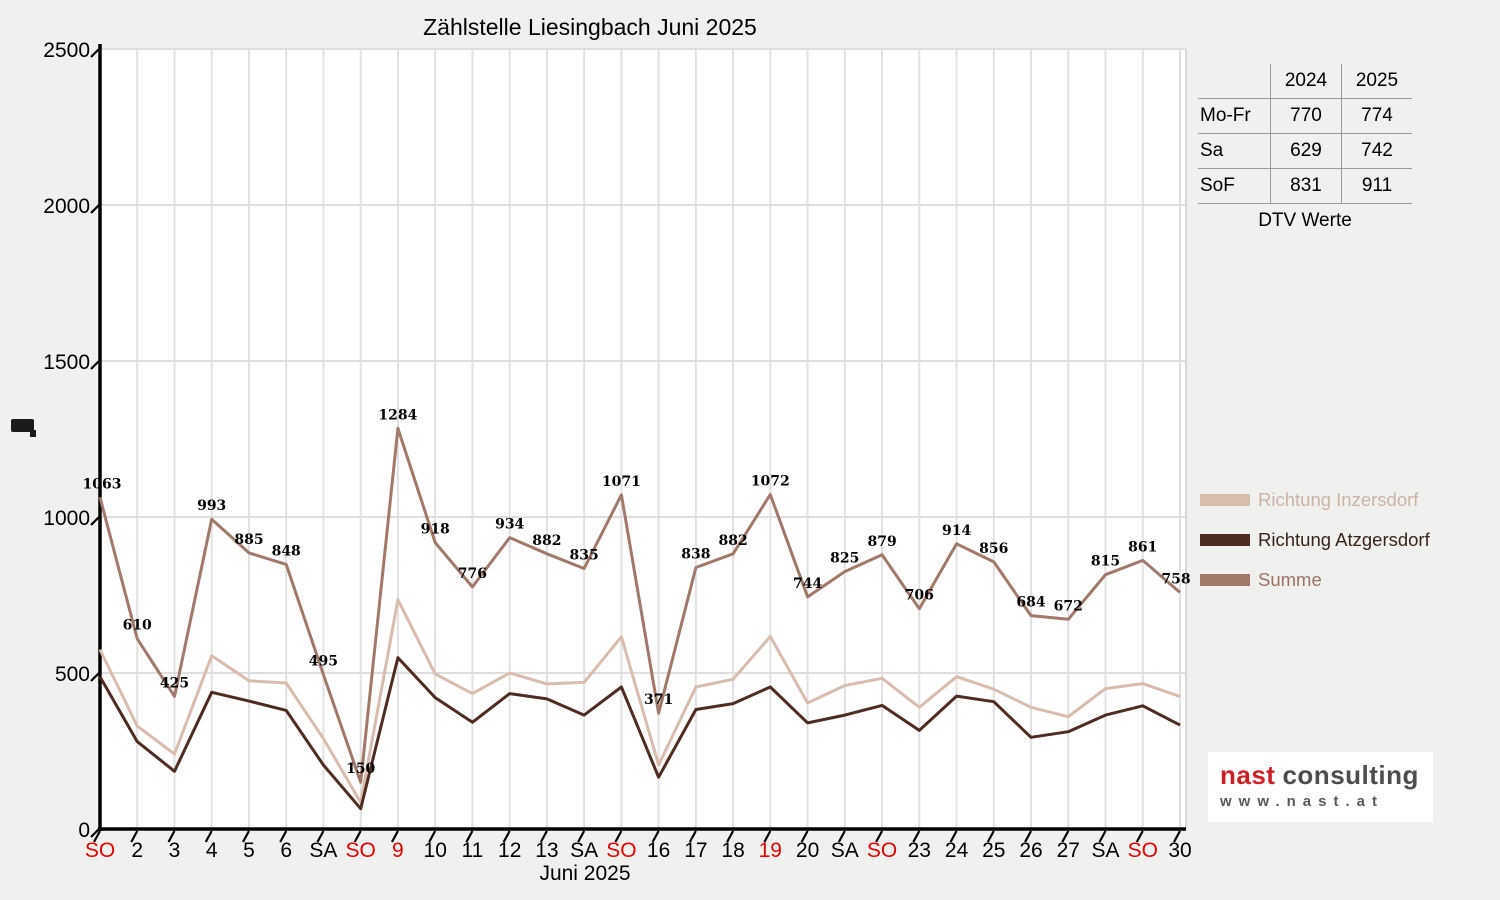  What do you see at coordinates (956, 531) in the screenshot?
I see `data-label: 914` at bounding box center [956, 531].